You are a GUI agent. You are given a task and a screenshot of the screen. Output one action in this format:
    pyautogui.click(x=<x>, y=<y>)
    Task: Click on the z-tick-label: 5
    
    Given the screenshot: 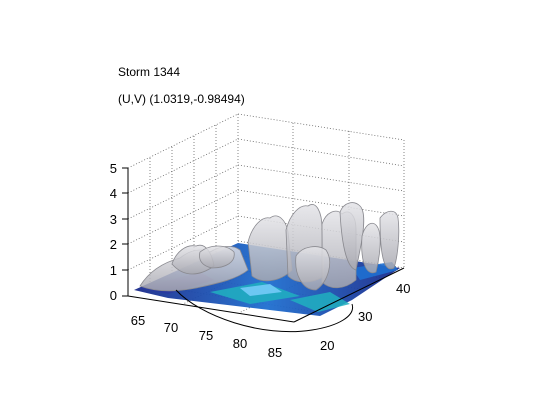 What is the action you would take?
    pyautogui.click(x=113, y=168)
    